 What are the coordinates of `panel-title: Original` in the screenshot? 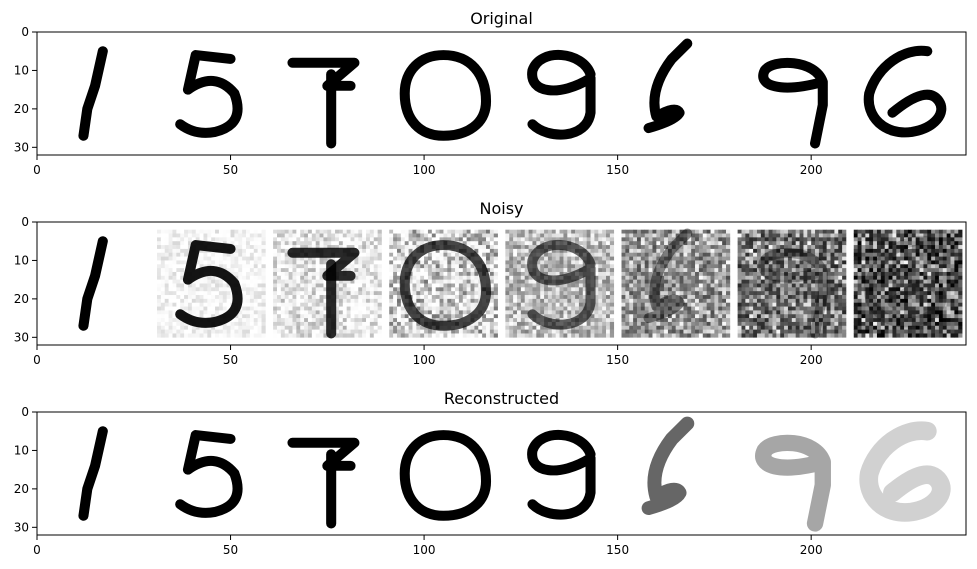 It's located at (501, 18).